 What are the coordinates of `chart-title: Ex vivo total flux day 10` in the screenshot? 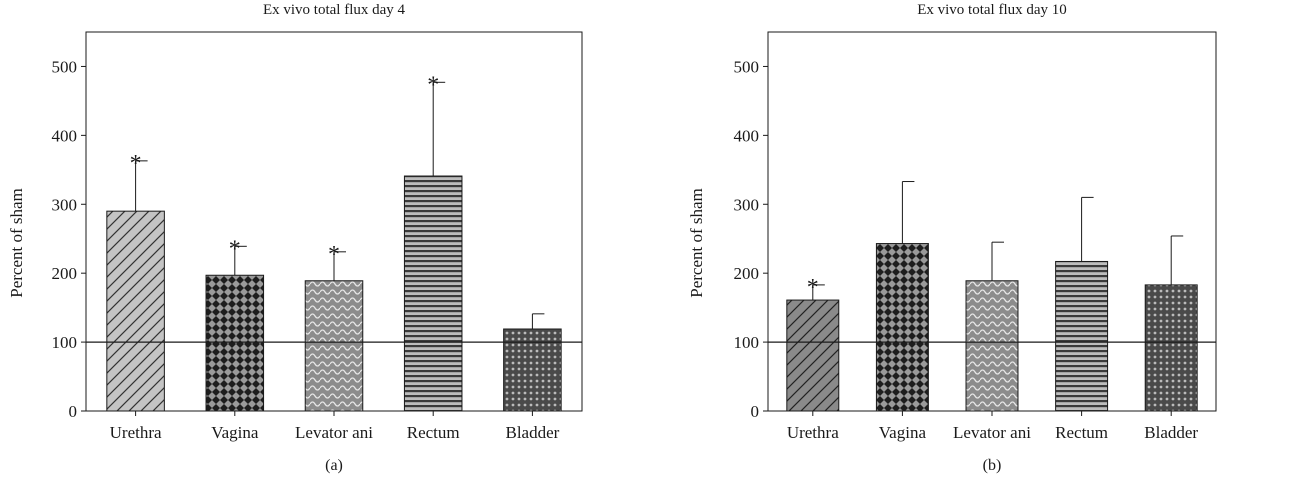 It's located at (992, 10).